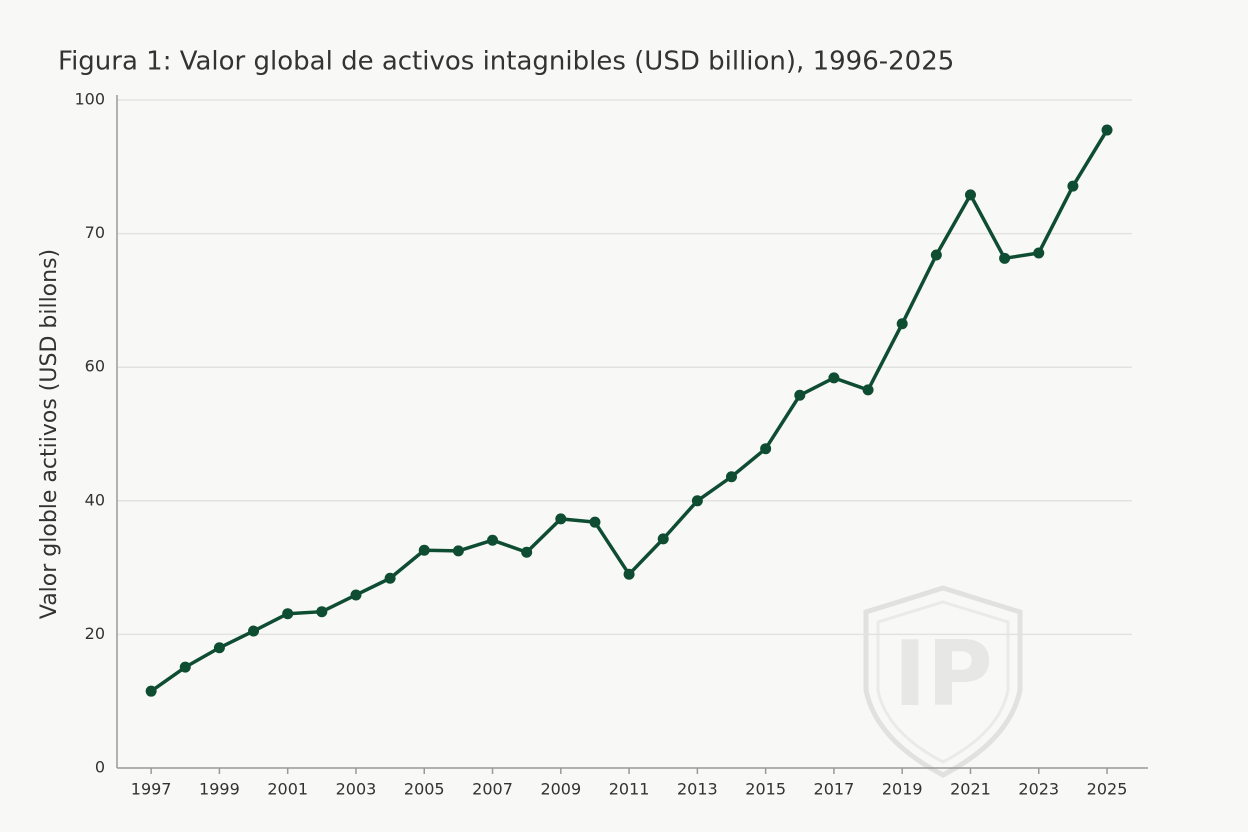 The image size is (1248, 832). What do you see at coordinates (95, 633) in the screenshot?
I see `y-tick-label: 20` at bounding box center [95, 633].